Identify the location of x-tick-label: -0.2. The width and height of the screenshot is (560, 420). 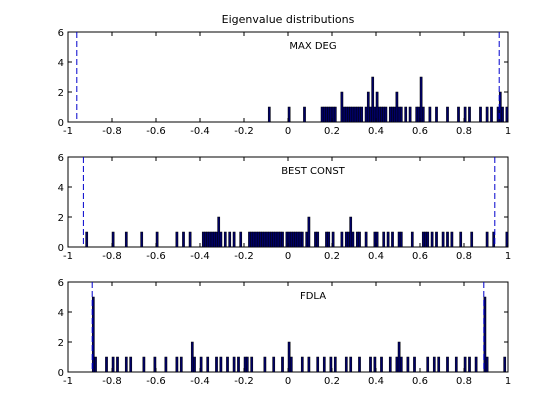
(244, 381).